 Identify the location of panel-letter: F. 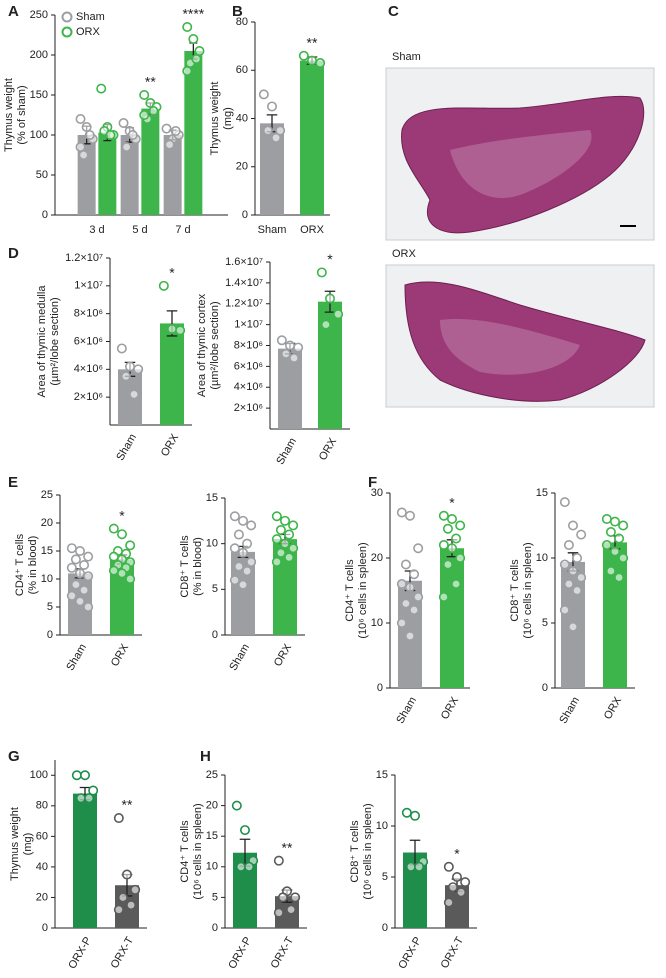
(372, 482).